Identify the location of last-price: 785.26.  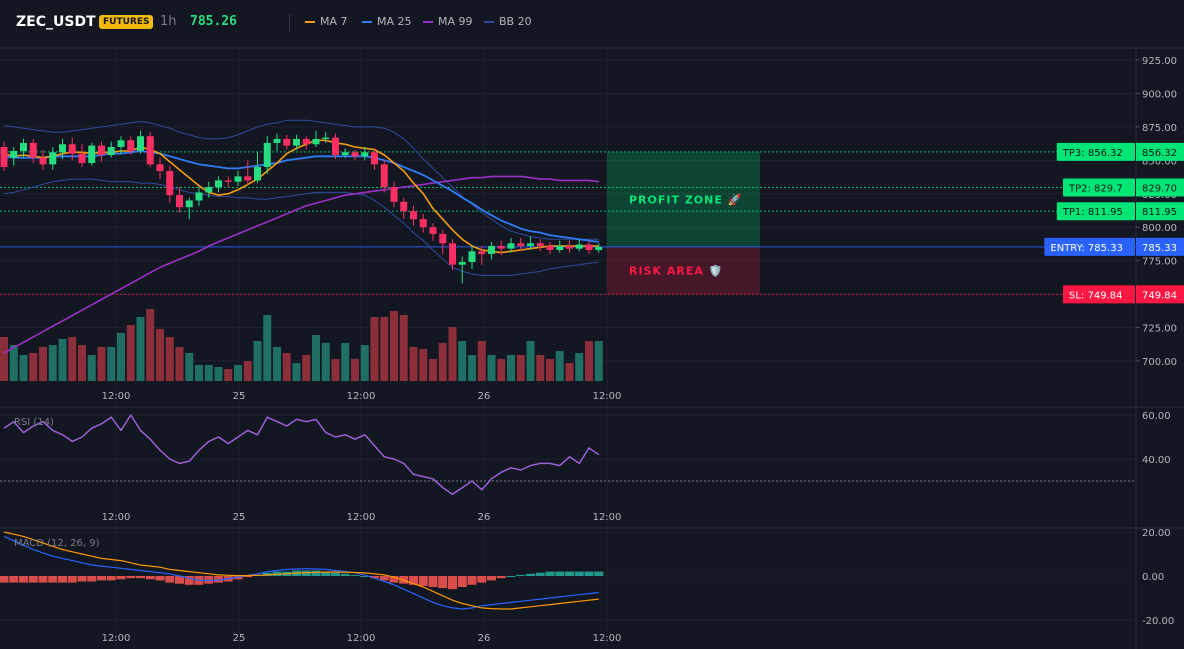
(213, 21).